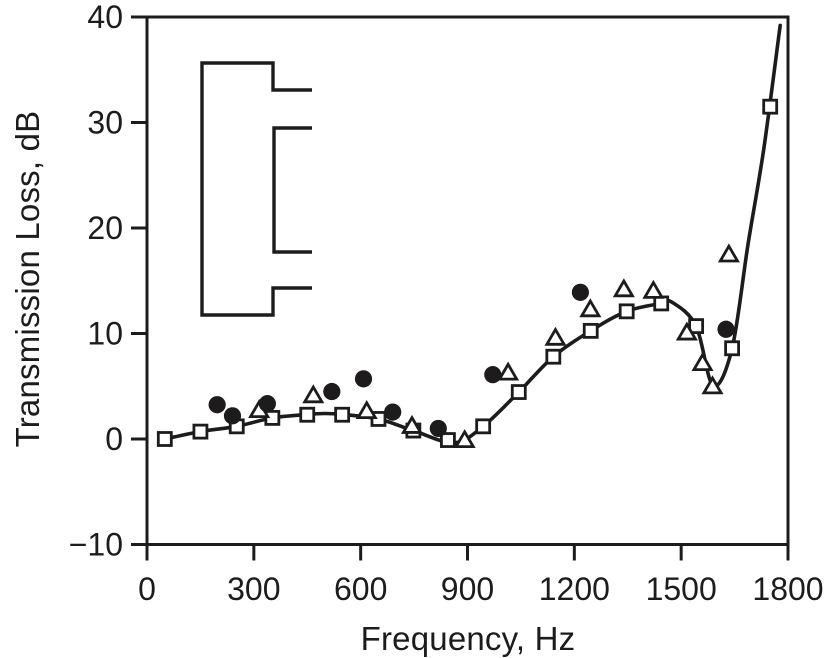 This screenshot has width=829, height=658. Describe the element at coordinates (574, 589) in the screenshot. I see `x-tick-label: 1200` at that location.